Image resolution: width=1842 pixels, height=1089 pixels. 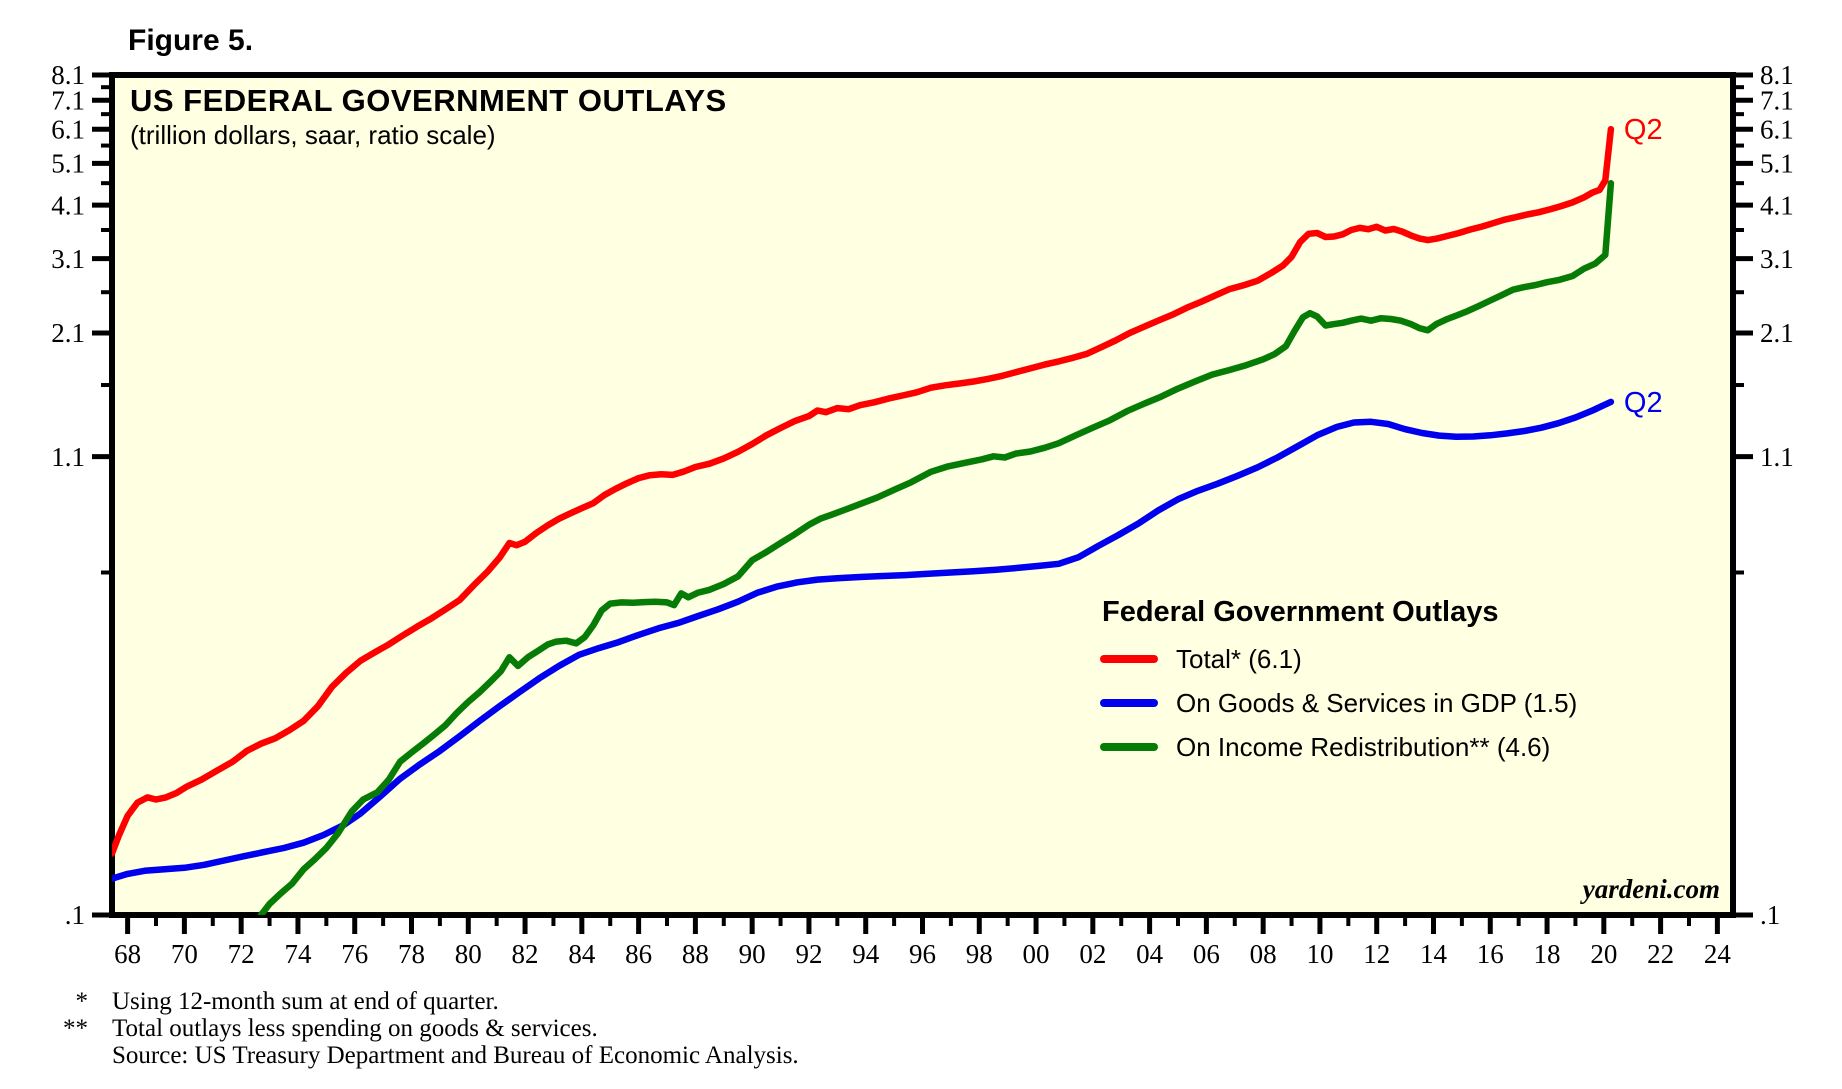 What do you see at coordinates (1377, 702) in the screenshot?
I see `legend-label-goods-services: On Goods & Services in GDP (1.5)` at bounding box center [1377, 702].